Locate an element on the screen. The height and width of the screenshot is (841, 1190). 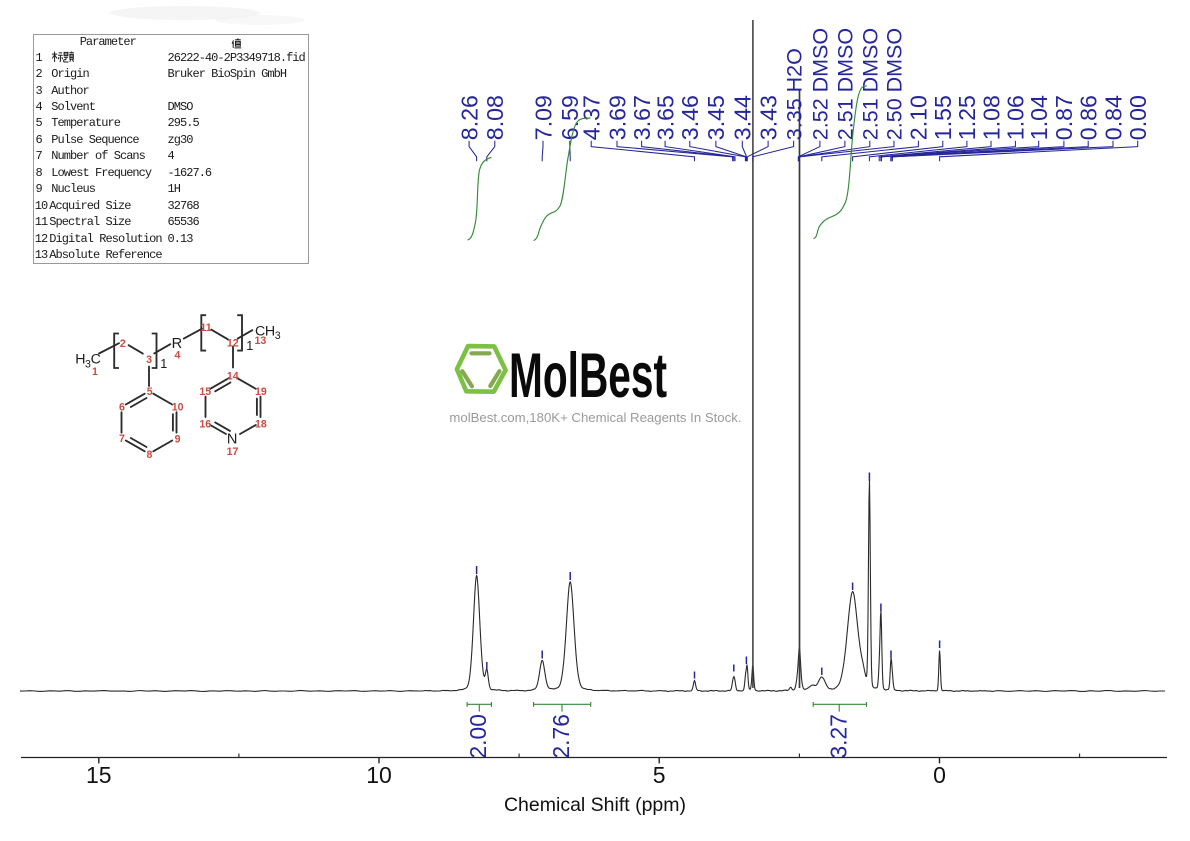
svg-text: 16 is located at coordinates (205, 424).